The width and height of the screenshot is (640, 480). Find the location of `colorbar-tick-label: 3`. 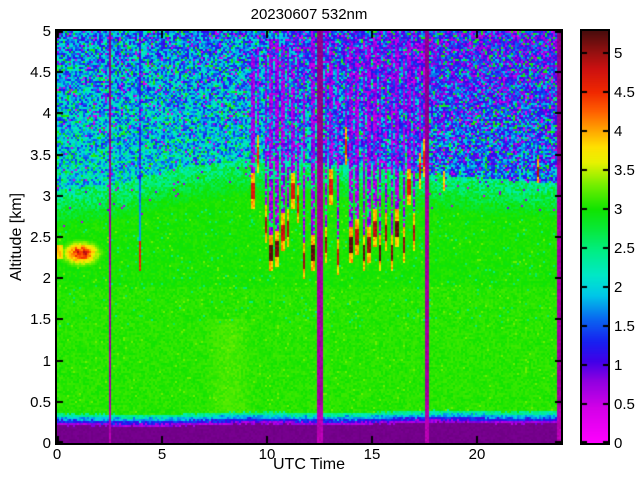

colorbar-tick-label: 3 is located at coordinates (618, 209).